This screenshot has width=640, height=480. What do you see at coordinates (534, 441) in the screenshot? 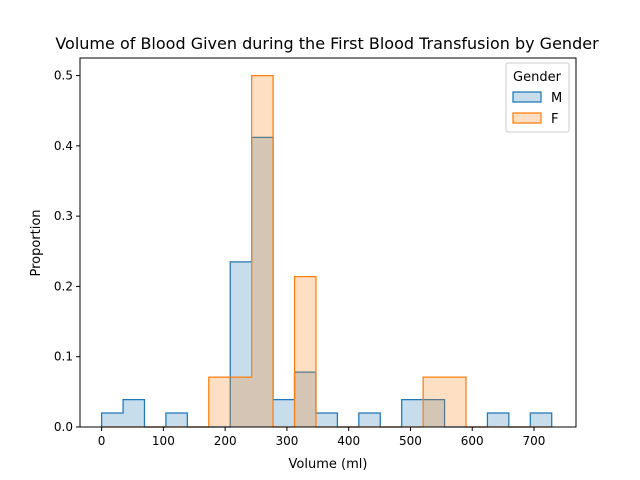
I see `x-tick-label: 700` at bounding box center [534, 441].